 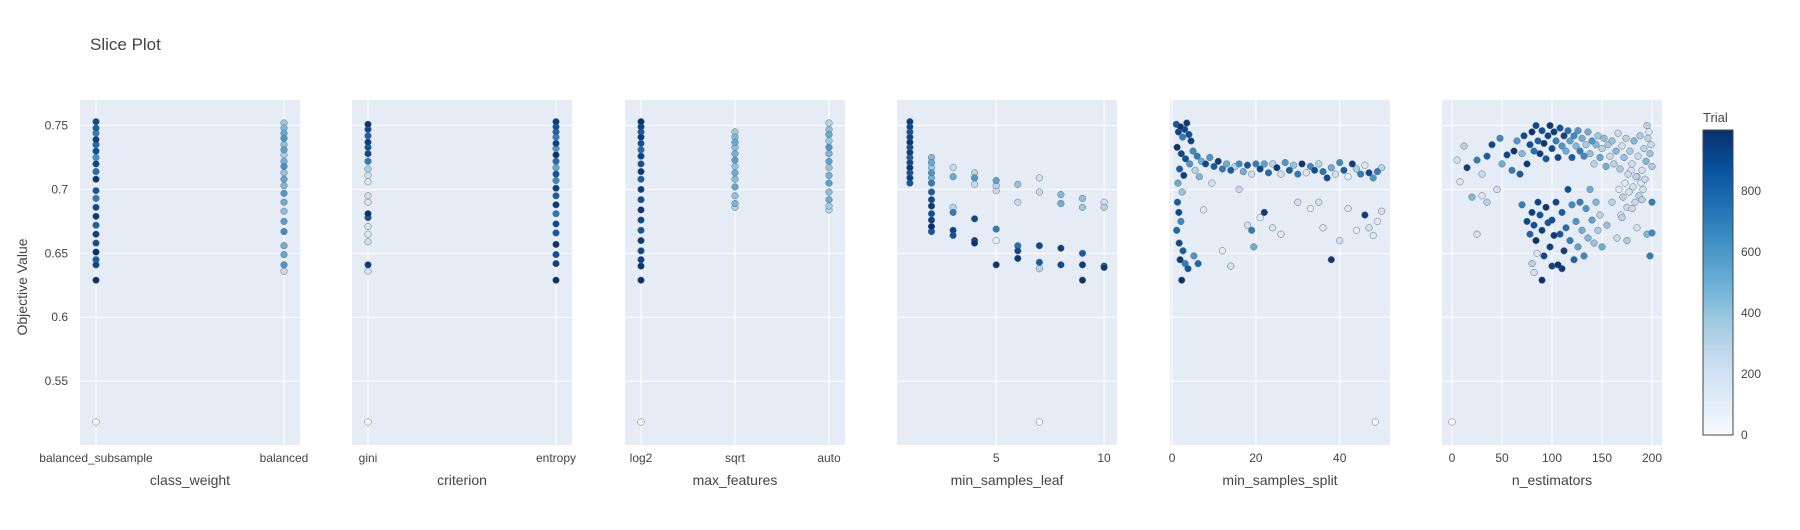 I want to click on y-tick-label: 0.75, so click(x=57, y=126).